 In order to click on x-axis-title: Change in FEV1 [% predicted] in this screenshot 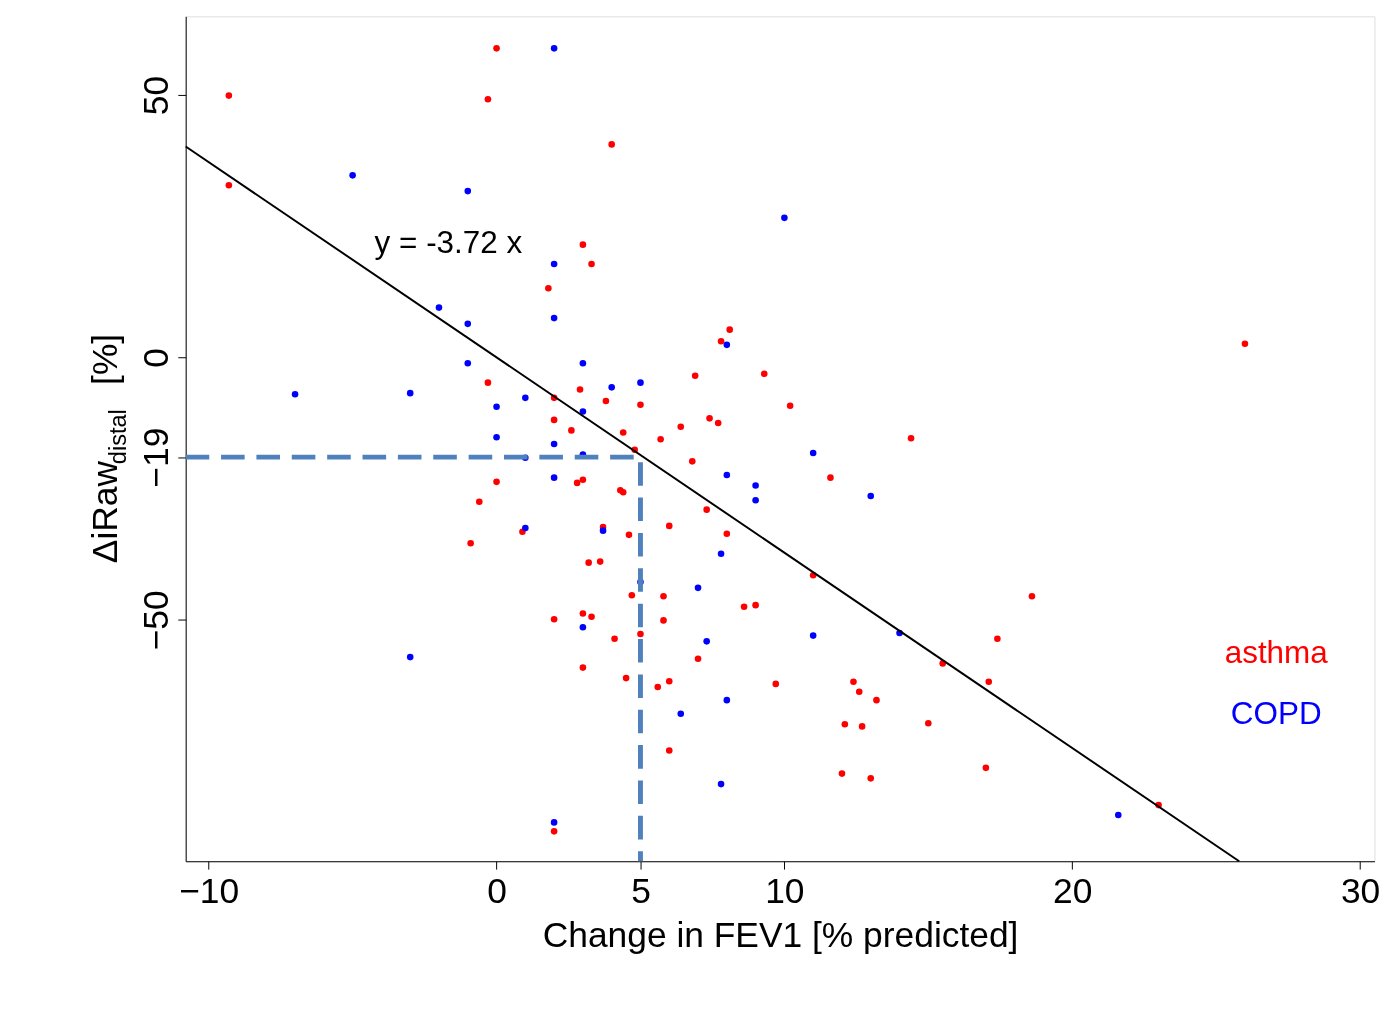, I will do `click(780, 935)`.